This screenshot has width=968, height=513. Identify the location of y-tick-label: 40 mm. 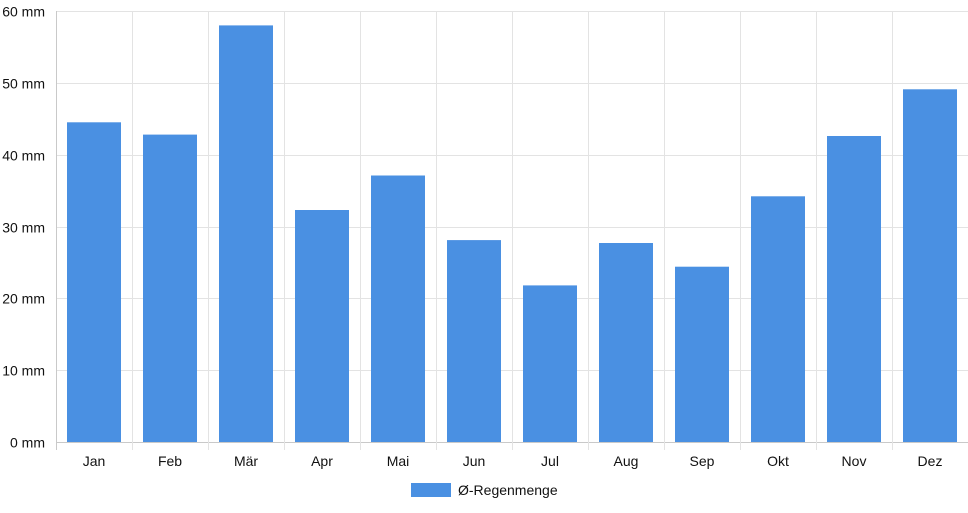
(23, 156).